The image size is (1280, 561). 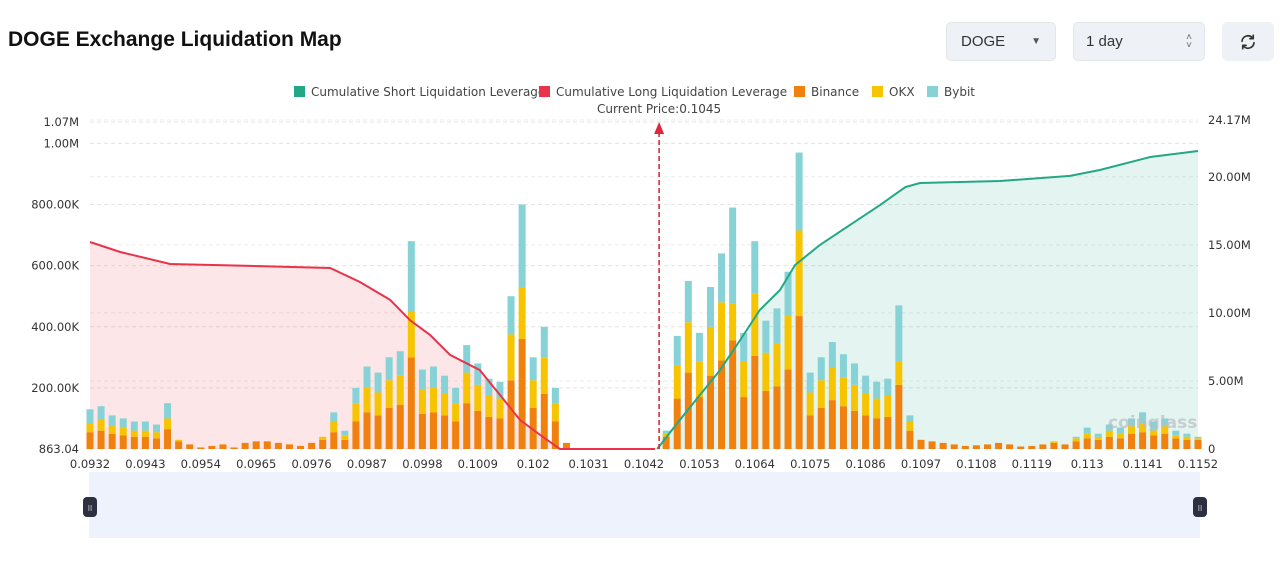 What do you see at coordinates (90, 507) in the screenshot?
I see `zoom-slider-handle-left` at bounding box center [90, 507].